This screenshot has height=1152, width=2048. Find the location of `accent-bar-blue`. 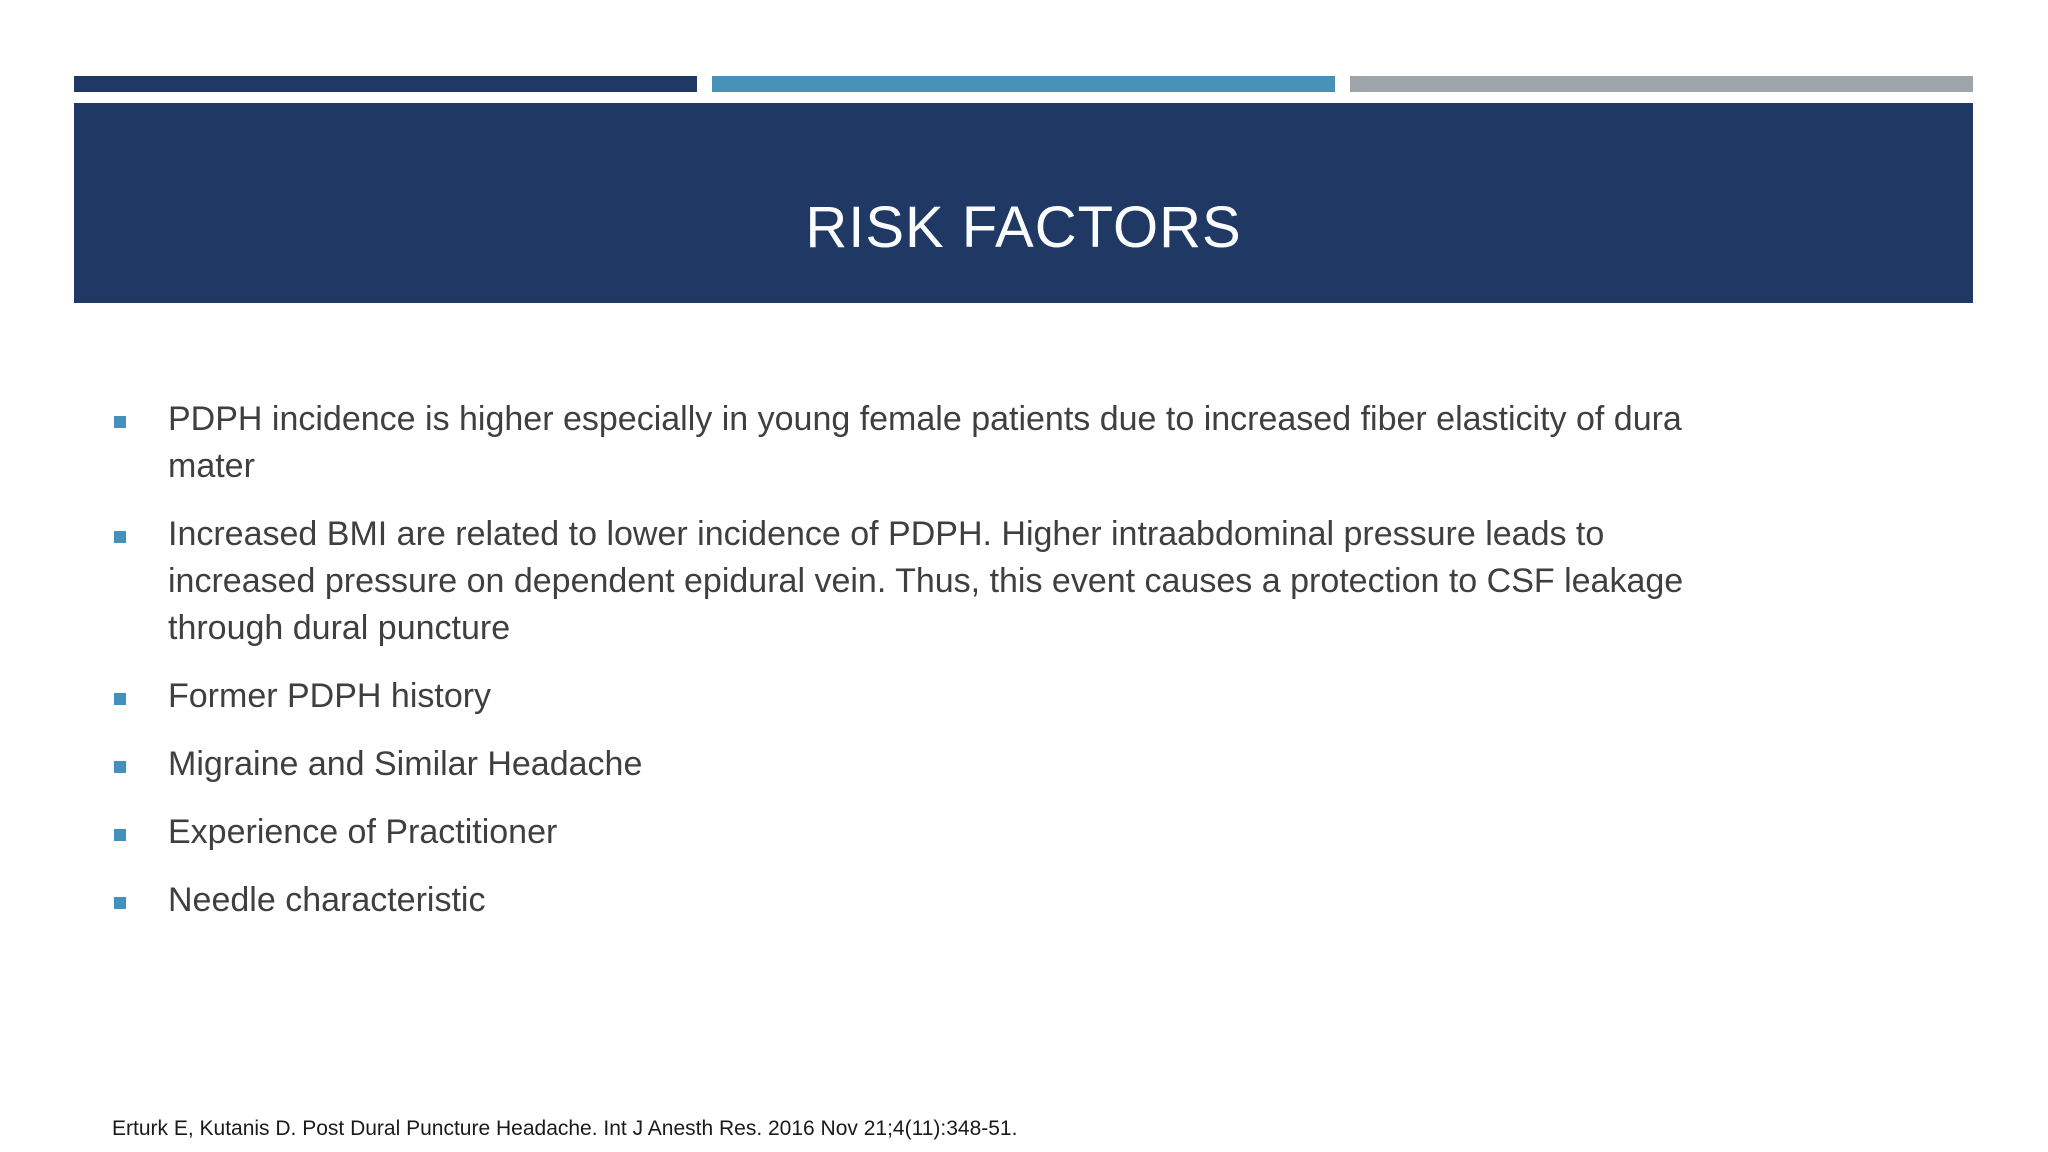

accent-bar-blue is located at coordinates (1023, 84).